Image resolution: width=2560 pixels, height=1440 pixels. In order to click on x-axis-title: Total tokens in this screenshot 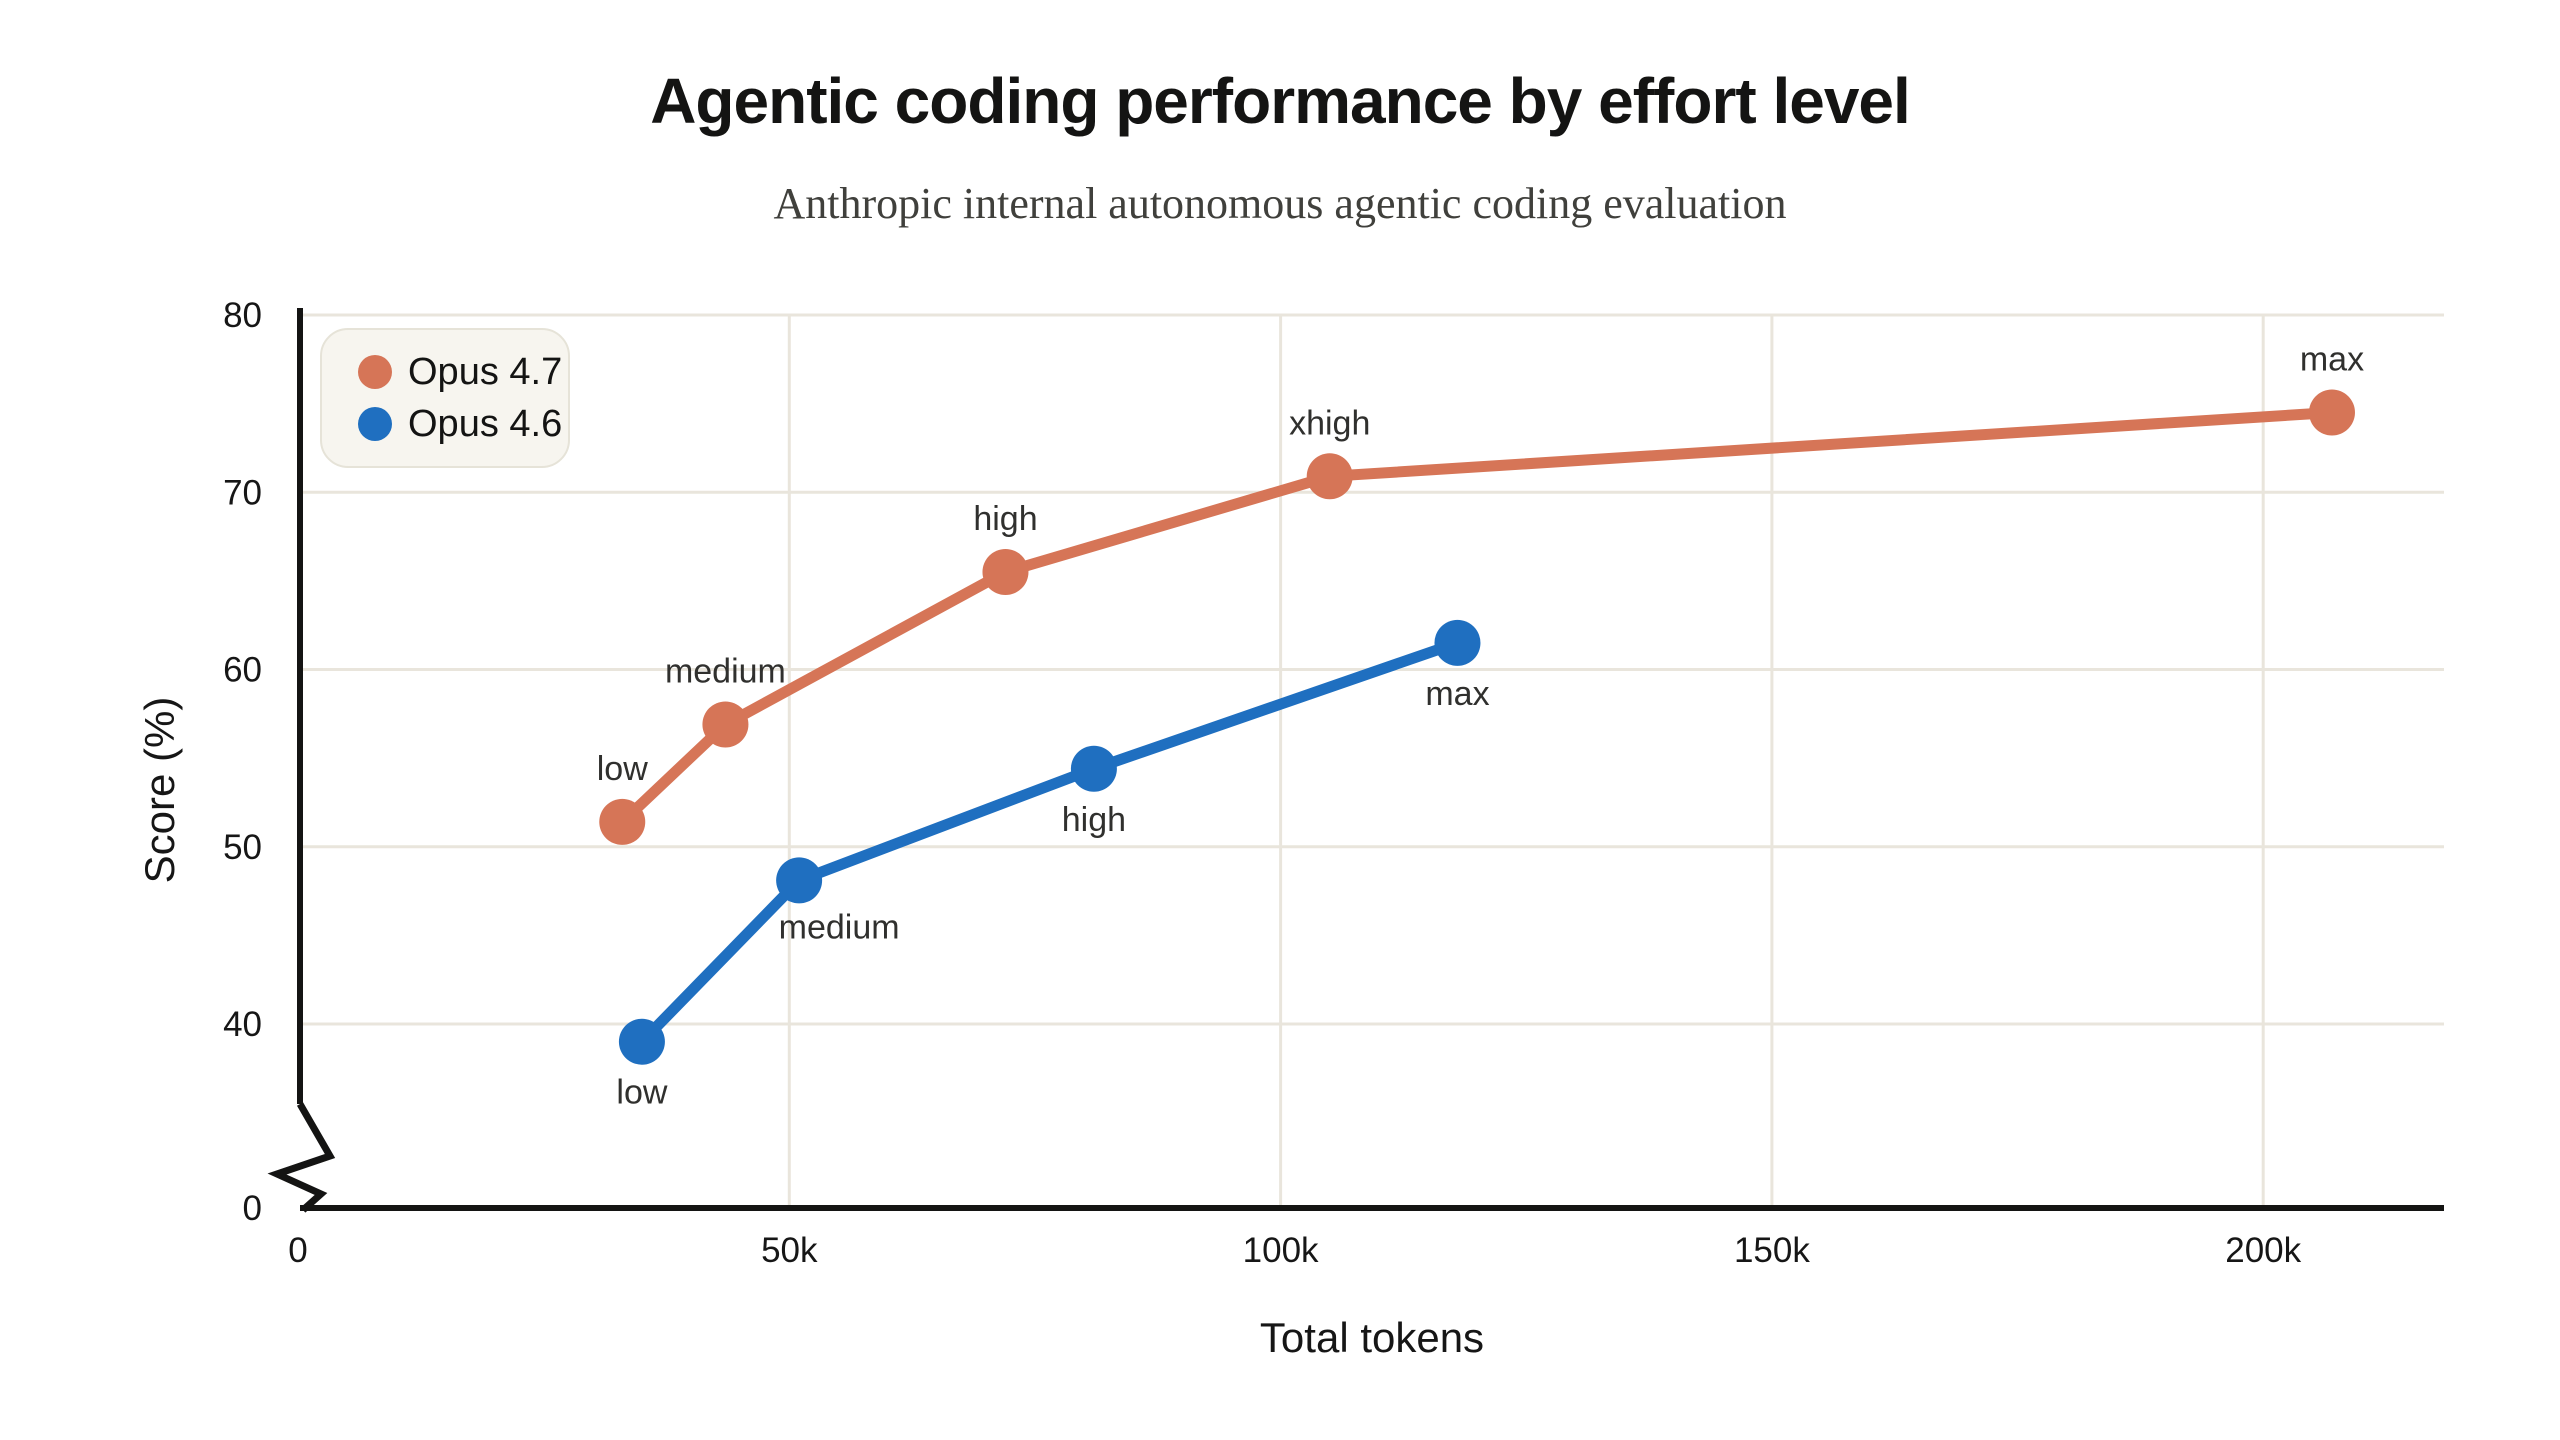, I will do `click(1372, 1337)`.